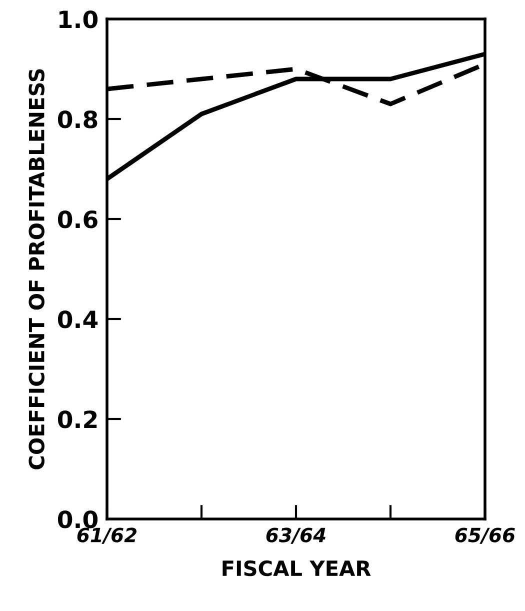 This screenshot has width=525, height=611. What do you see at coordinates (296, 568) in the screenshot?
I see `x-axis-title: FISCAL YEAR` at bounding box center [296, 568].